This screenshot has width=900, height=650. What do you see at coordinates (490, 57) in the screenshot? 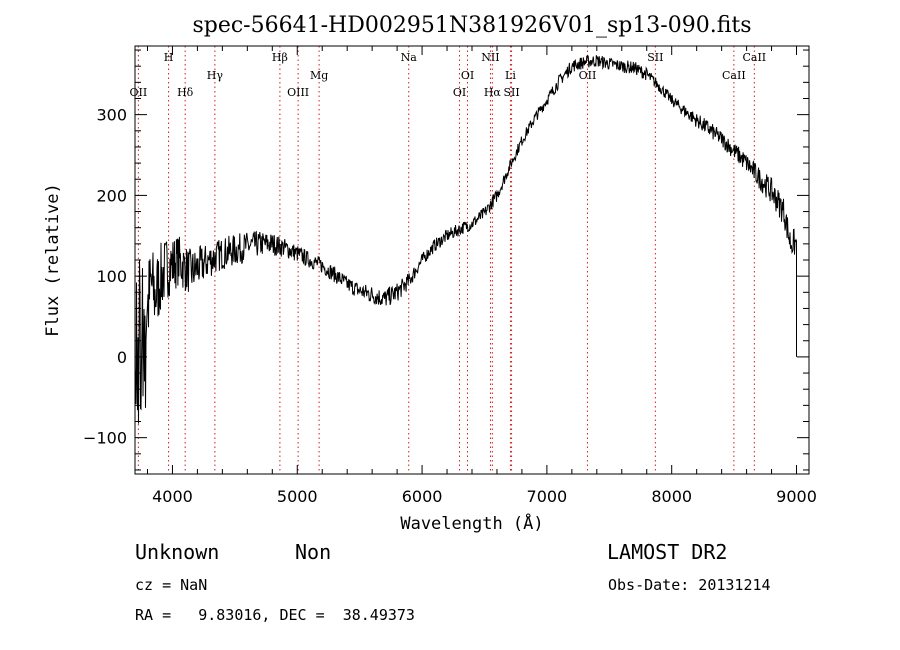
I see `spectral-line-label: NII` at bounding box center [490, 57].